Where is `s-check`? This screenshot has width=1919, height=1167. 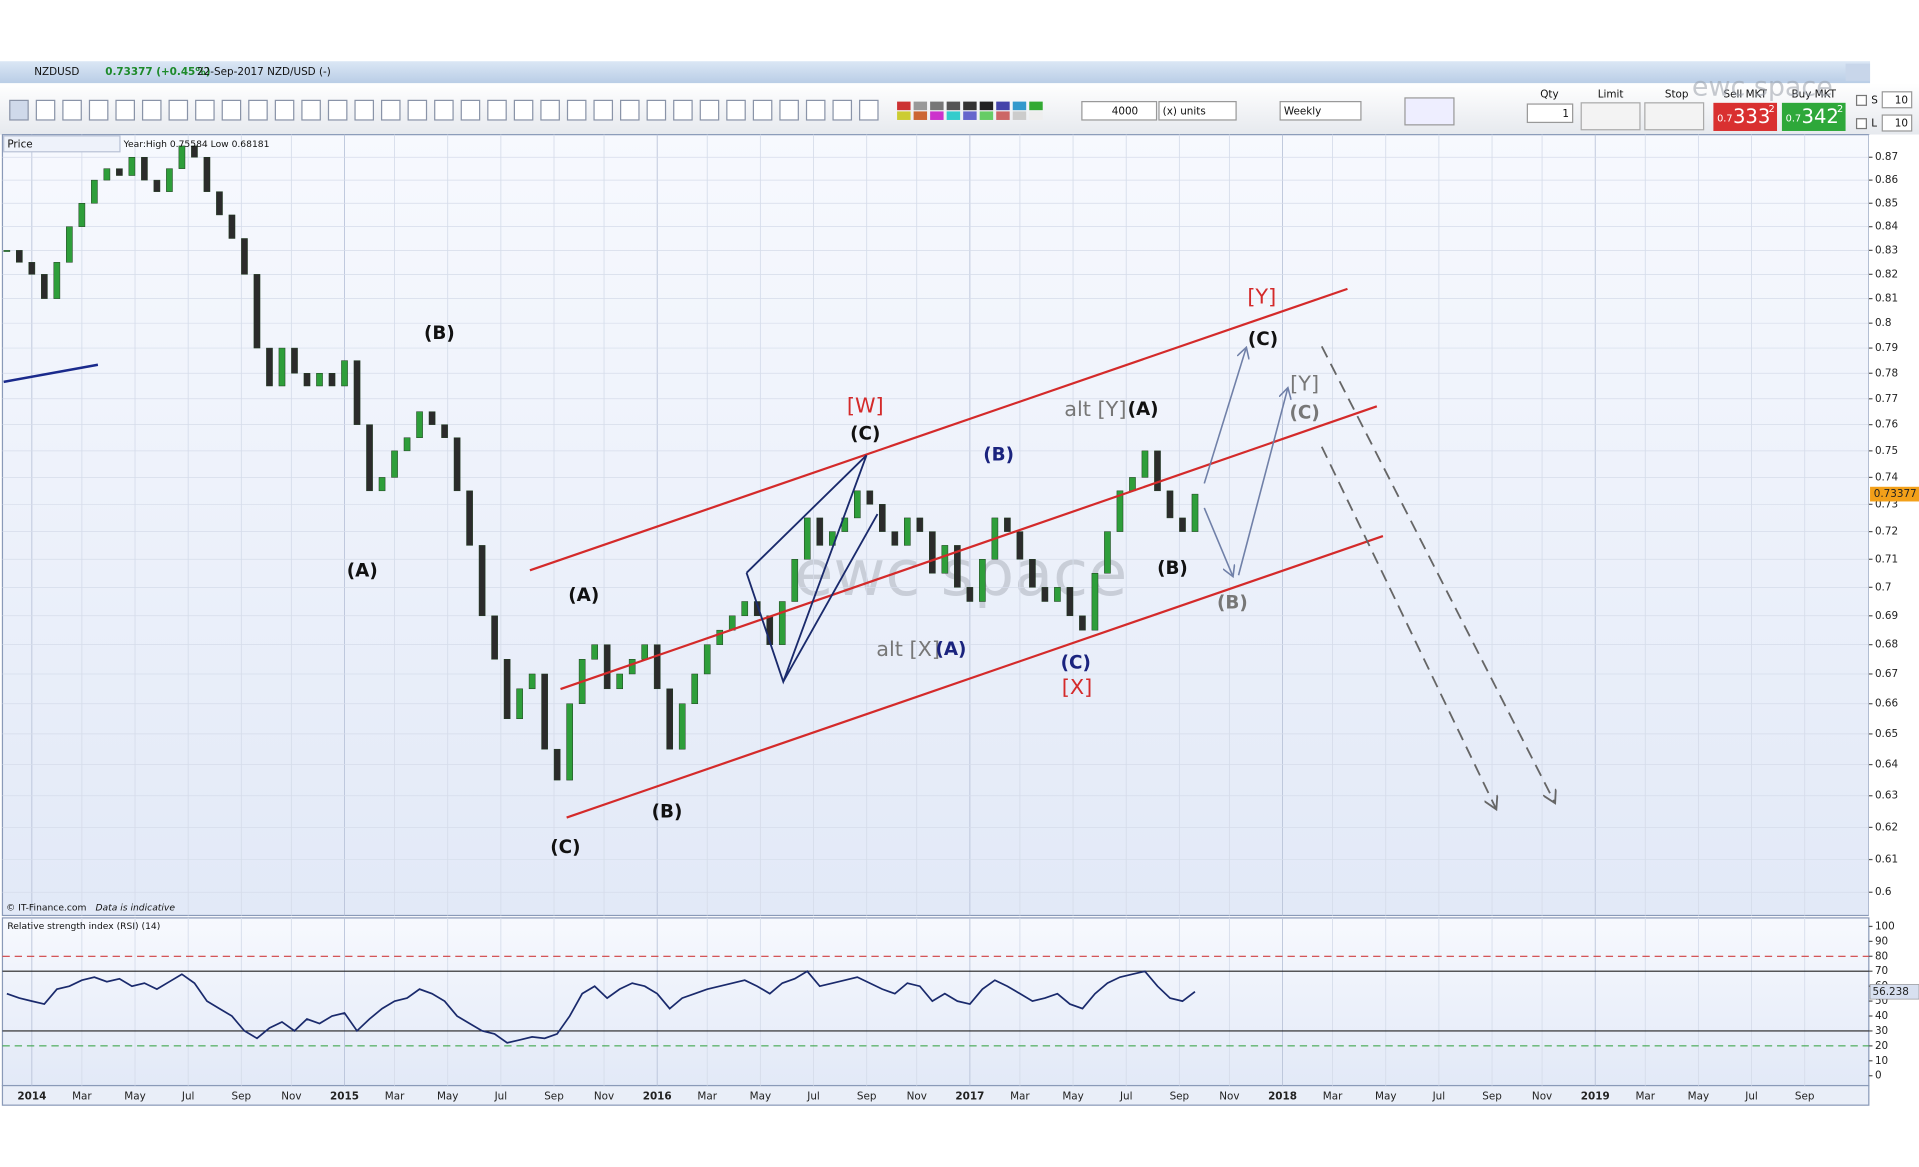 s-check is located at coordinates (1861, 100).